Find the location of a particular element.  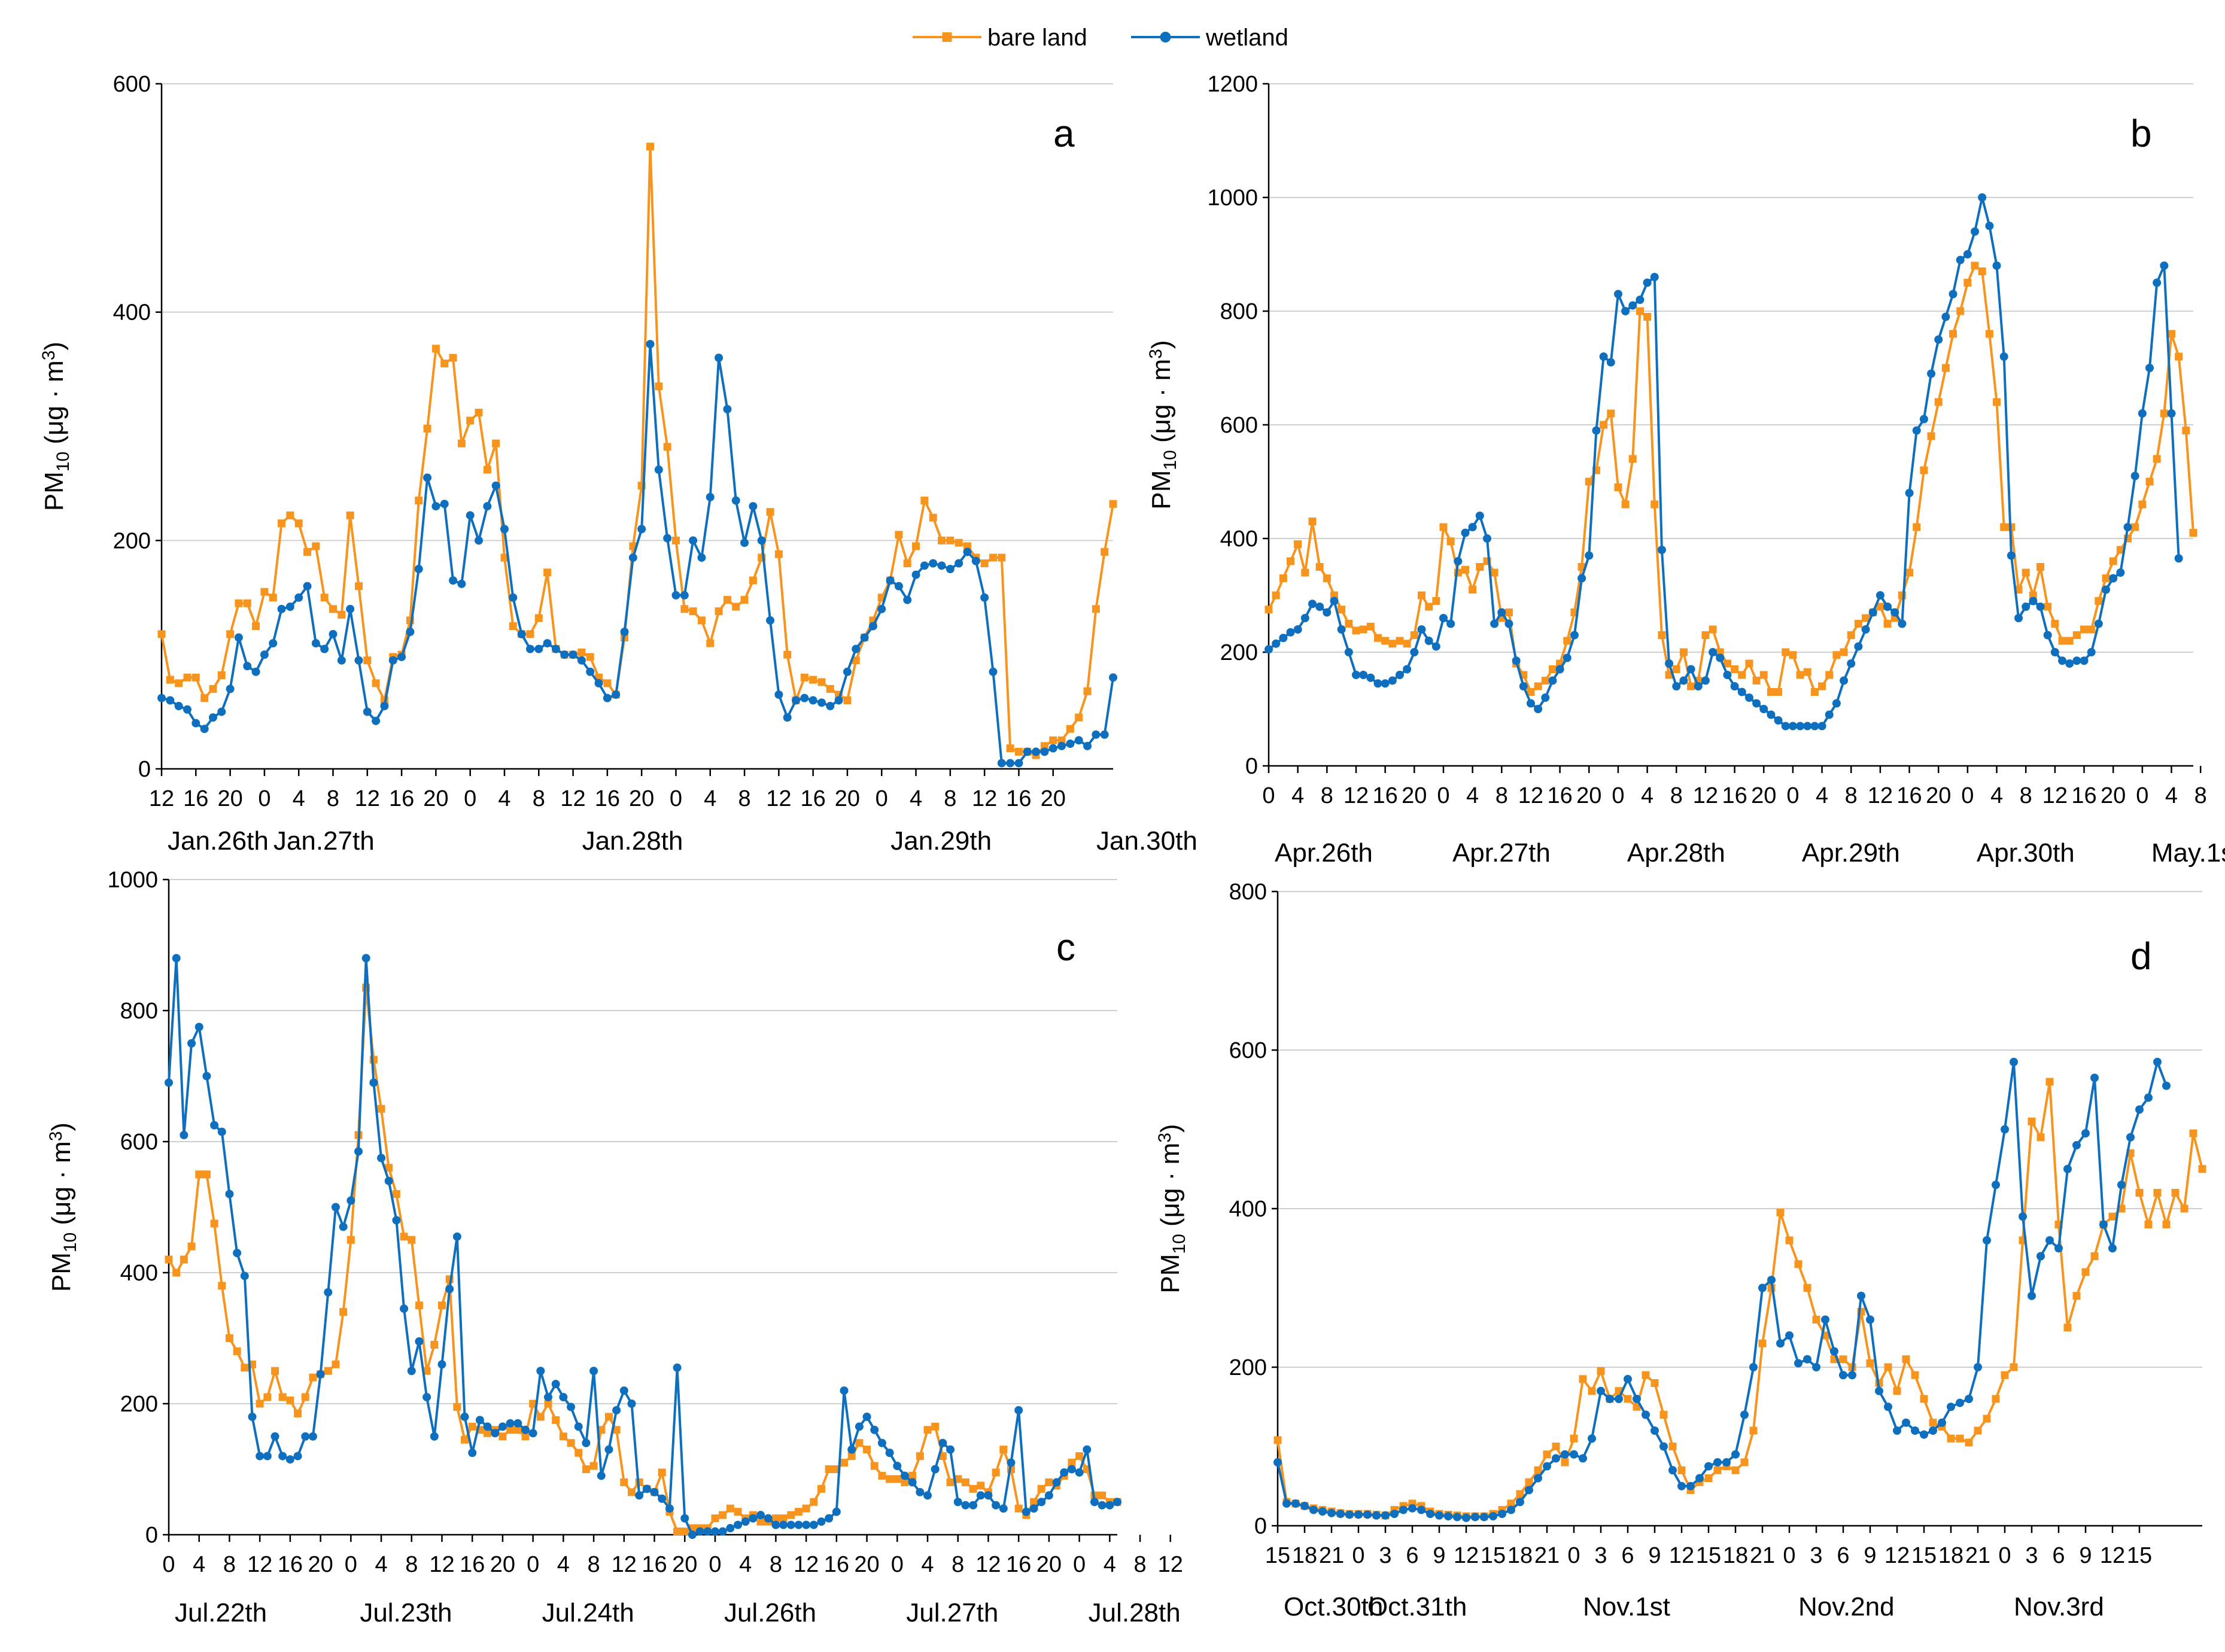

date-label: Jan.28th is located at coordinates (632, 841).